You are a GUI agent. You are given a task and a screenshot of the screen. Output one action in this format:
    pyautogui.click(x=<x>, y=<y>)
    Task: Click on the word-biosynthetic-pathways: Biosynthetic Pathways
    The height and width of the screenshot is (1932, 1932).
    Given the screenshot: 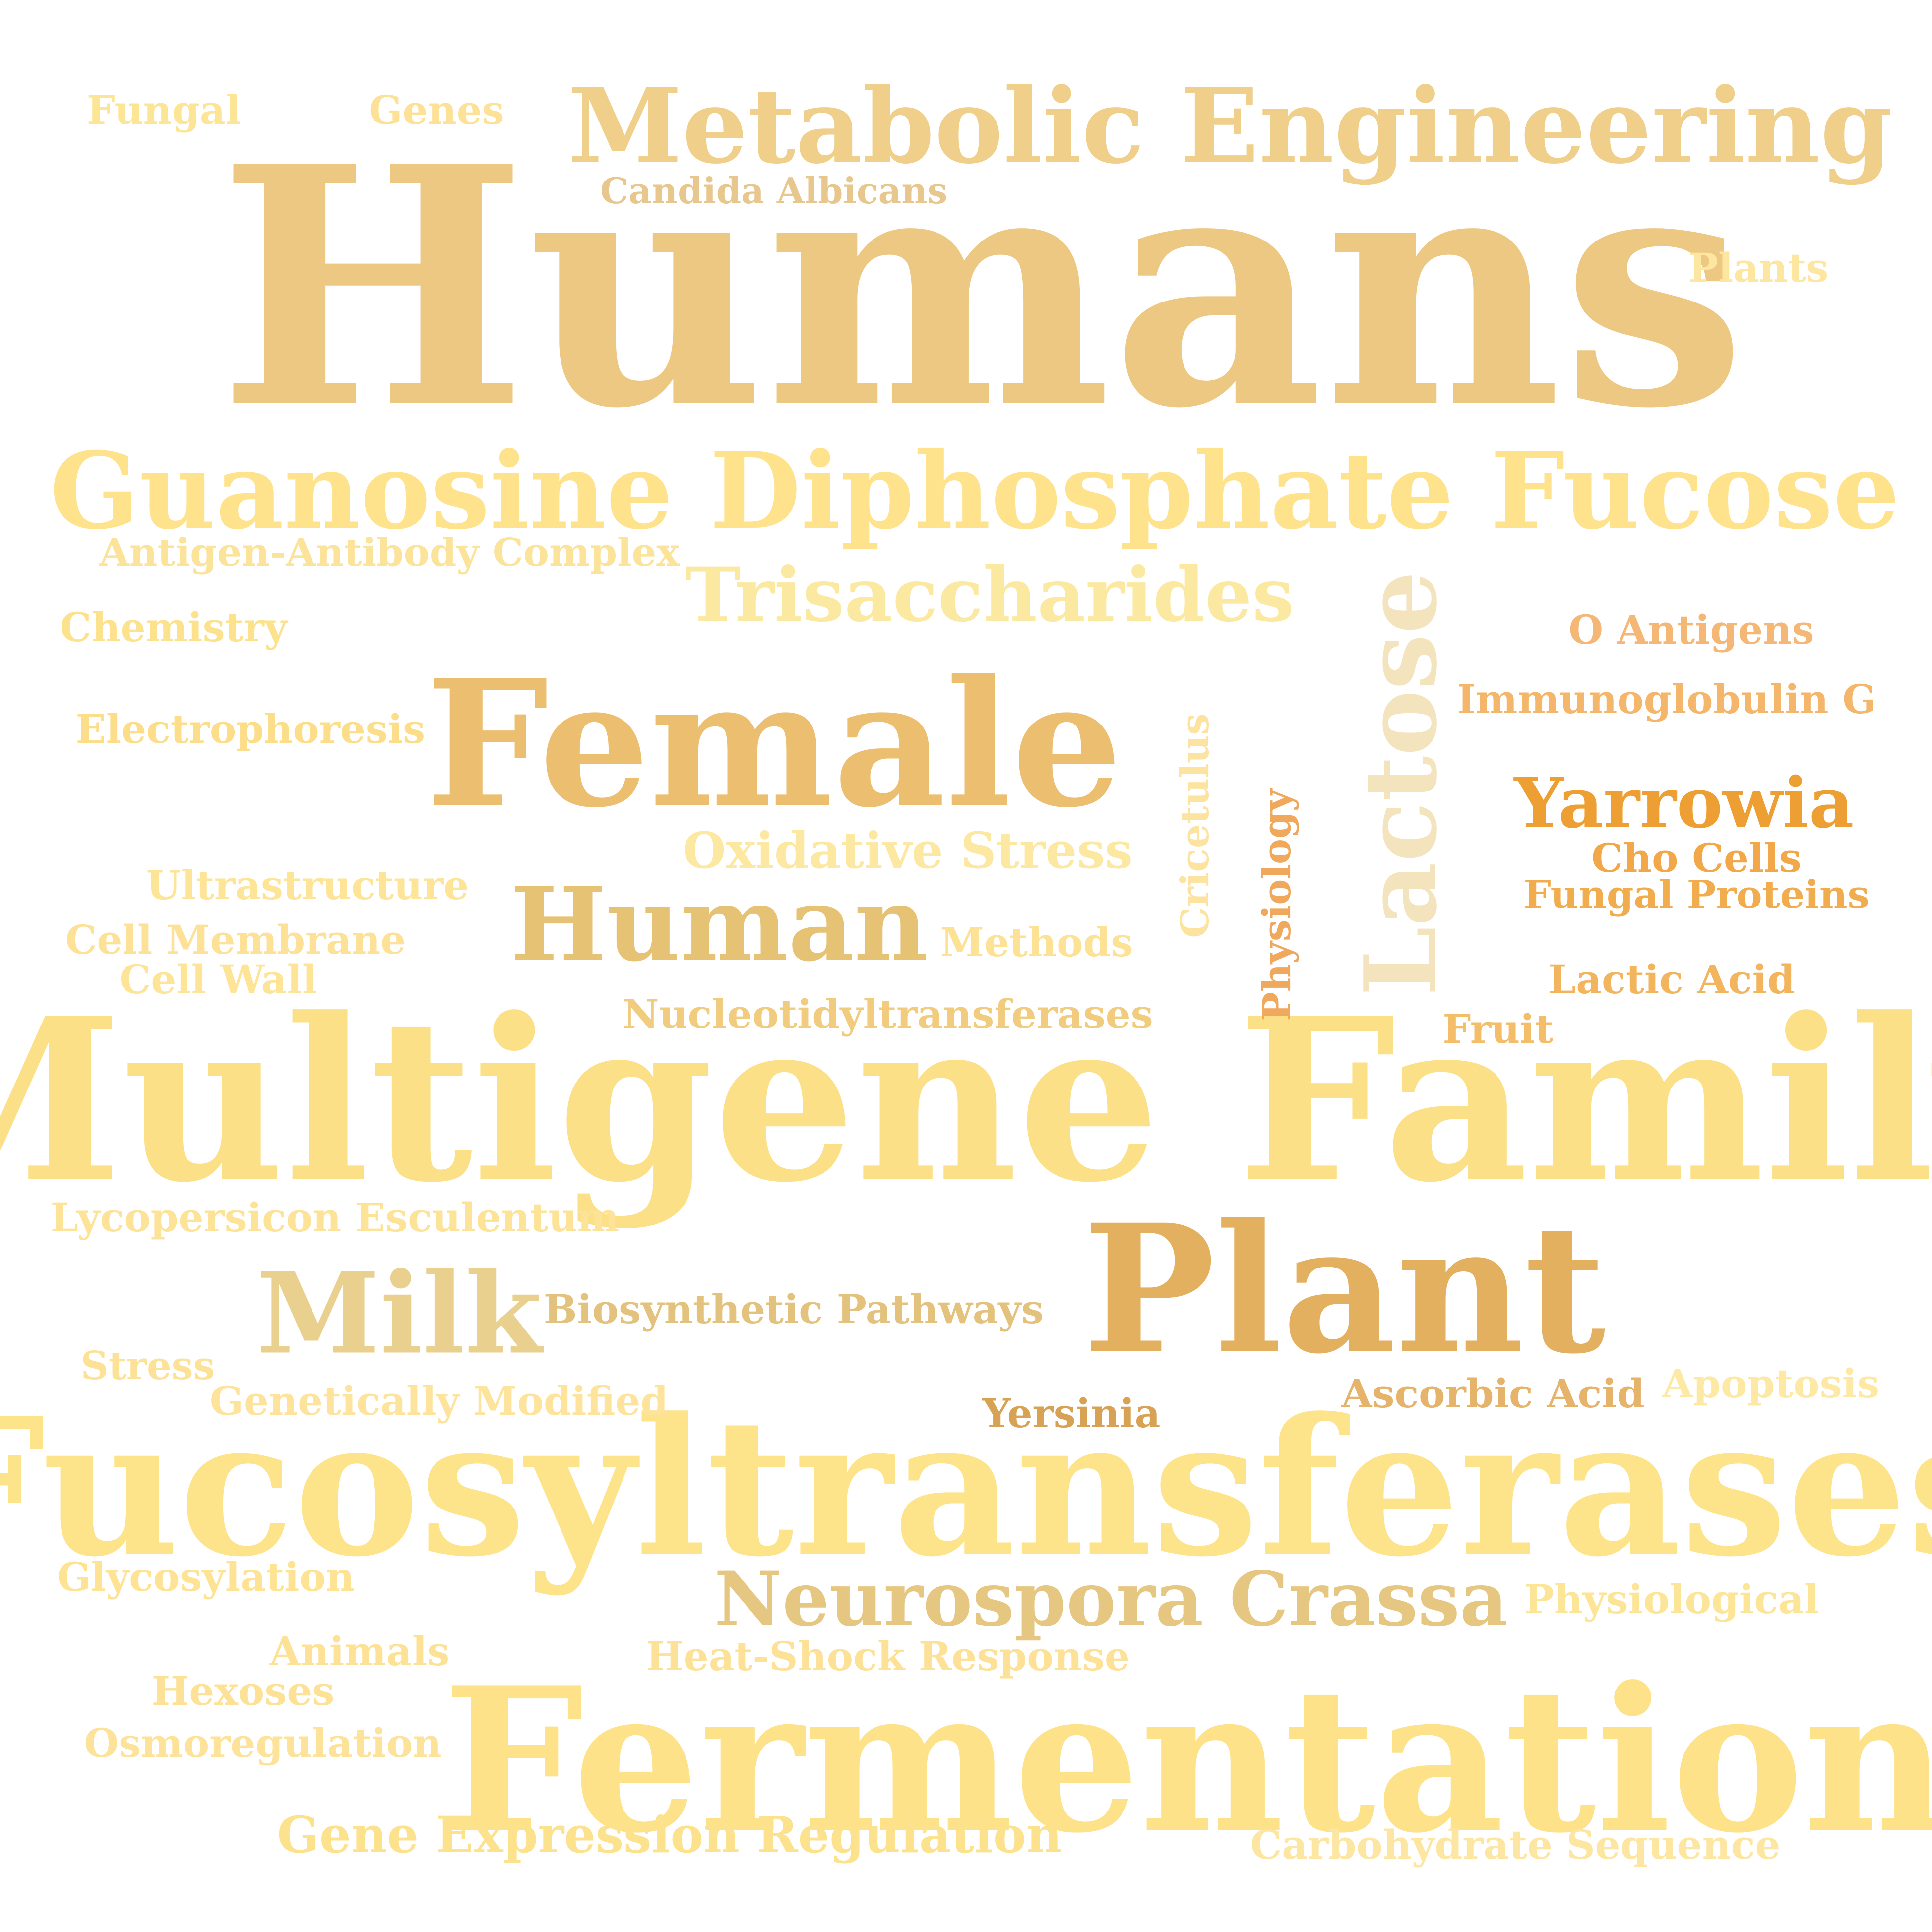 What is the action you would take?
    pyautogui.click(x=793, y=1309)
    